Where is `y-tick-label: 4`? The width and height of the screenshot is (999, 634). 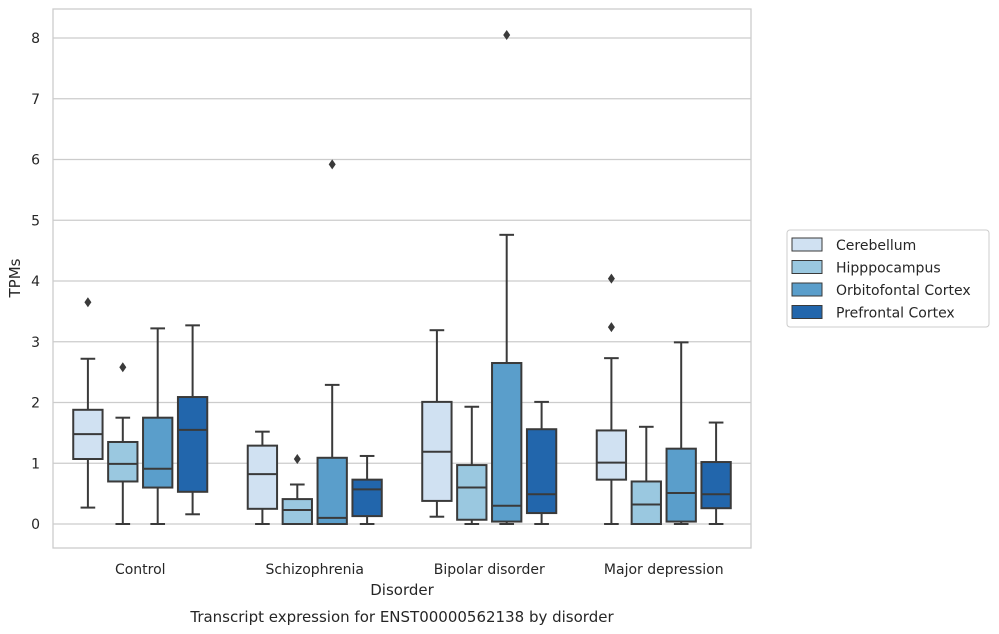
y-tick-label: 4 is located at coordinates (35, 282).